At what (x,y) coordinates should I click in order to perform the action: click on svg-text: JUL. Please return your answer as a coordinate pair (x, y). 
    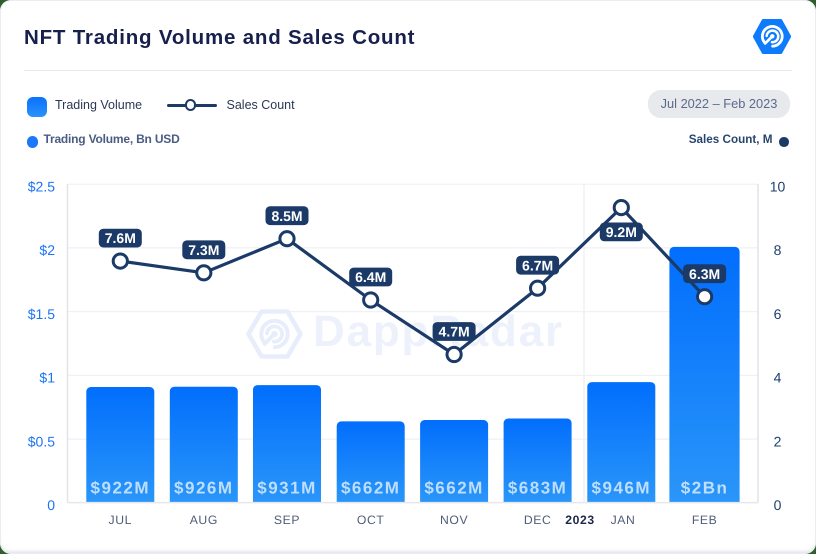
    Looking at the image, I should click on (120, 520).